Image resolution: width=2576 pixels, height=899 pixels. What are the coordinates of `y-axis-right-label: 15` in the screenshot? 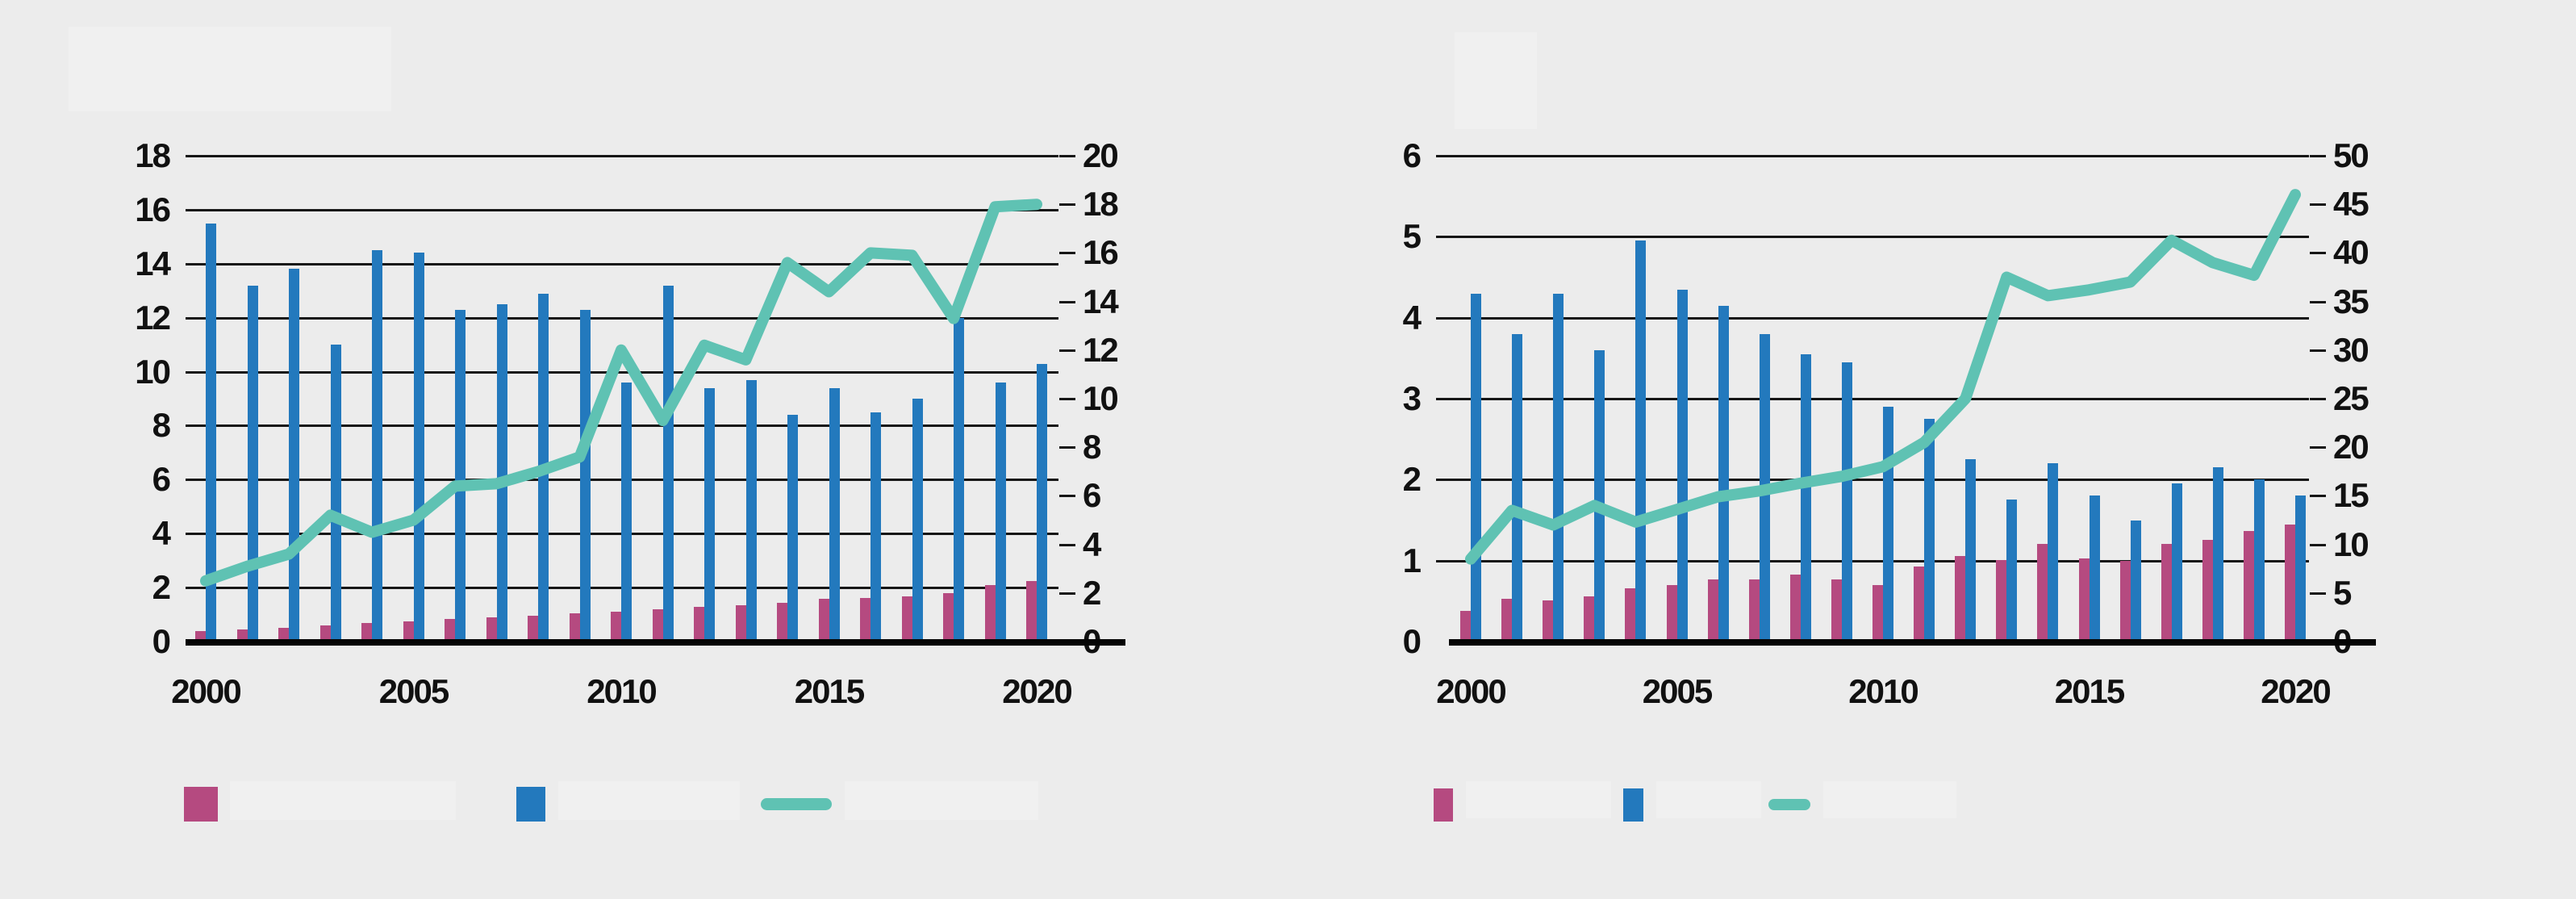 It's located at (2351, 495).